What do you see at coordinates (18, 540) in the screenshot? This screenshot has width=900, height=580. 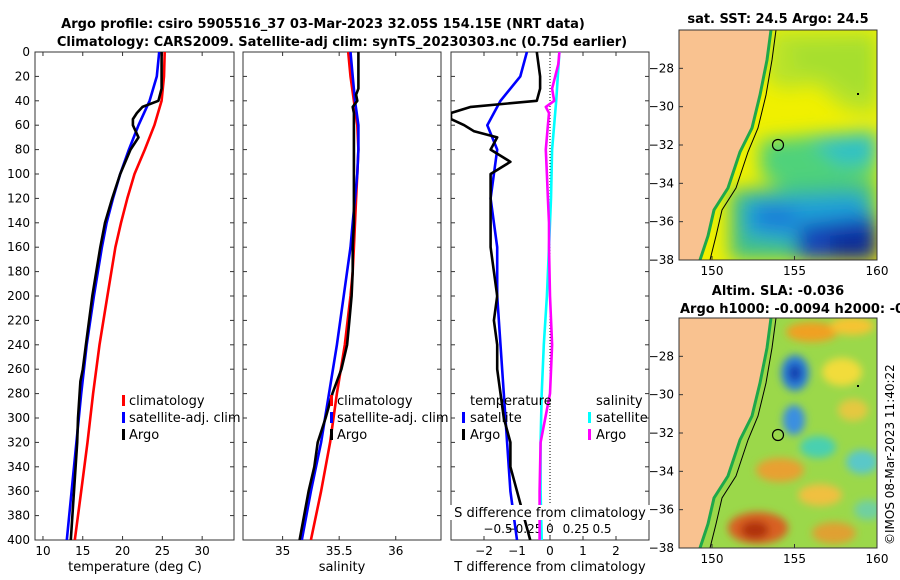 I see `depth-tick-label: 400` at bounding box center [18, 540].